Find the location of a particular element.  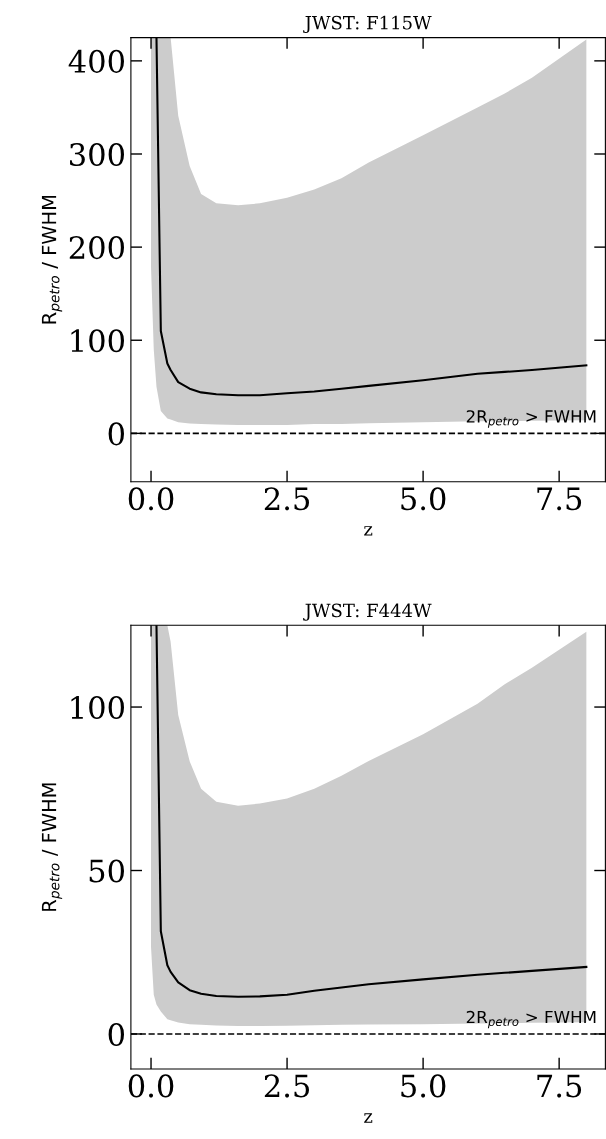

y-tick-label: 200 is located at coordinates (96, 248).